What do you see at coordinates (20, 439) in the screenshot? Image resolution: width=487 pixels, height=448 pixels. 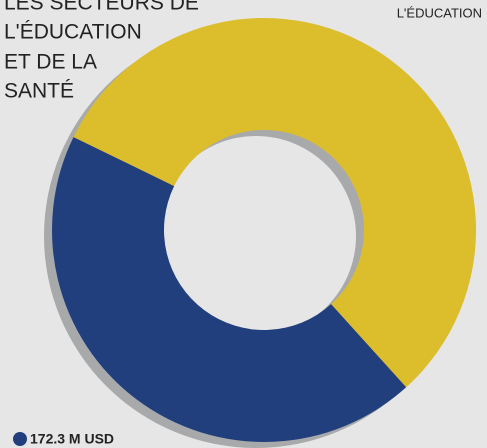 I see `legend-dot` at bounding box center [20, 439].